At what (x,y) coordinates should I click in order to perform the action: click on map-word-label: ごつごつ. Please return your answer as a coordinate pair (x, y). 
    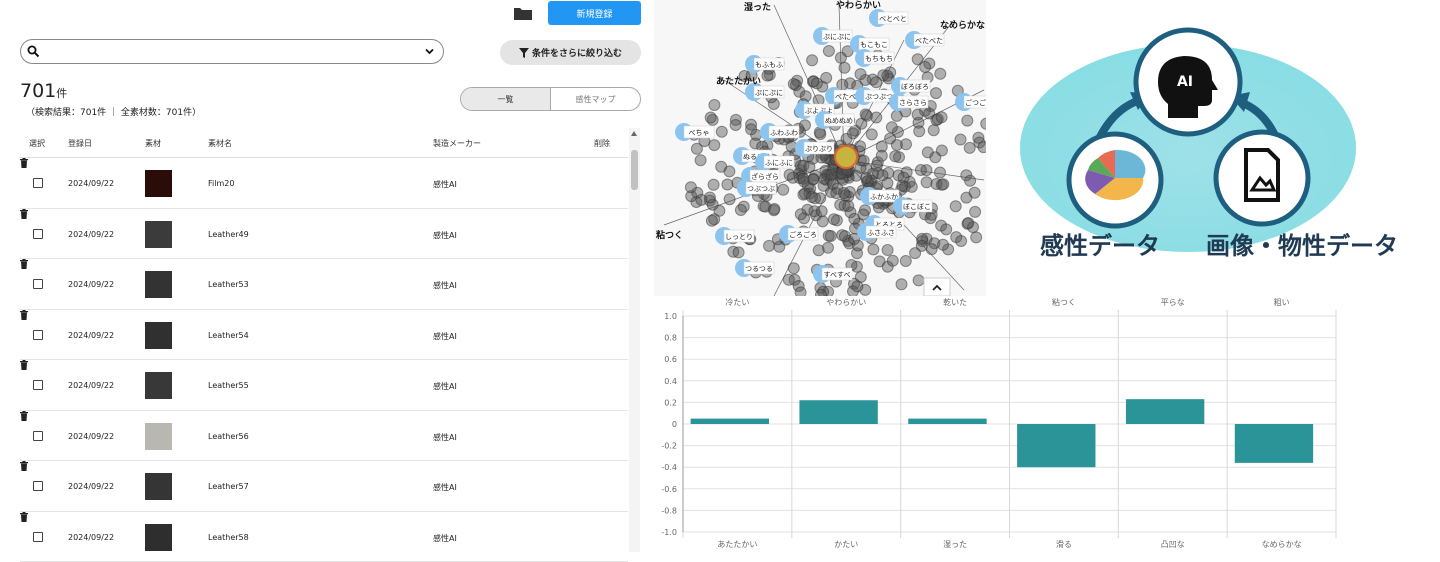
    Looking at the image, I should click on (975, 102).